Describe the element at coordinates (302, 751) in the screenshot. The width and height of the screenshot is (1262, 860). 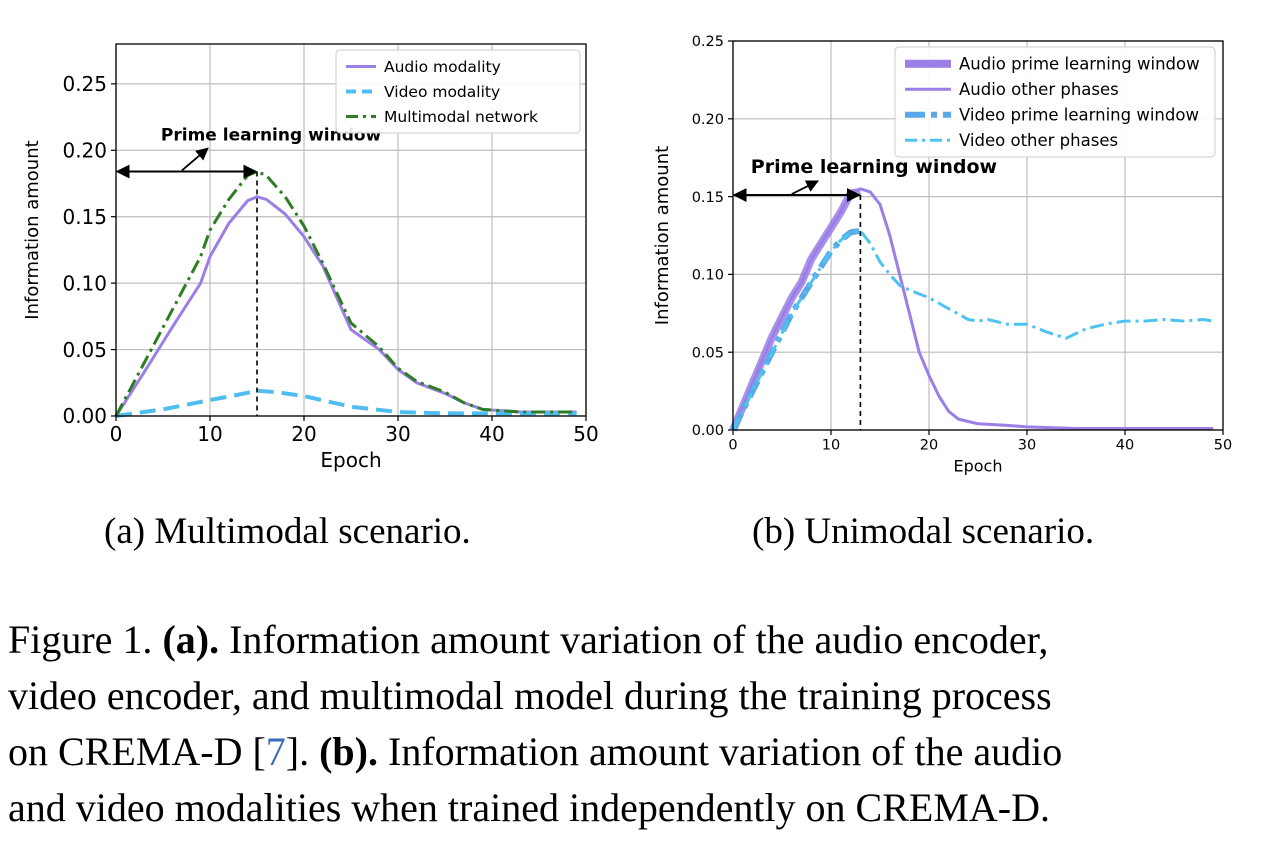
I see `caption-text: ].` at that location.